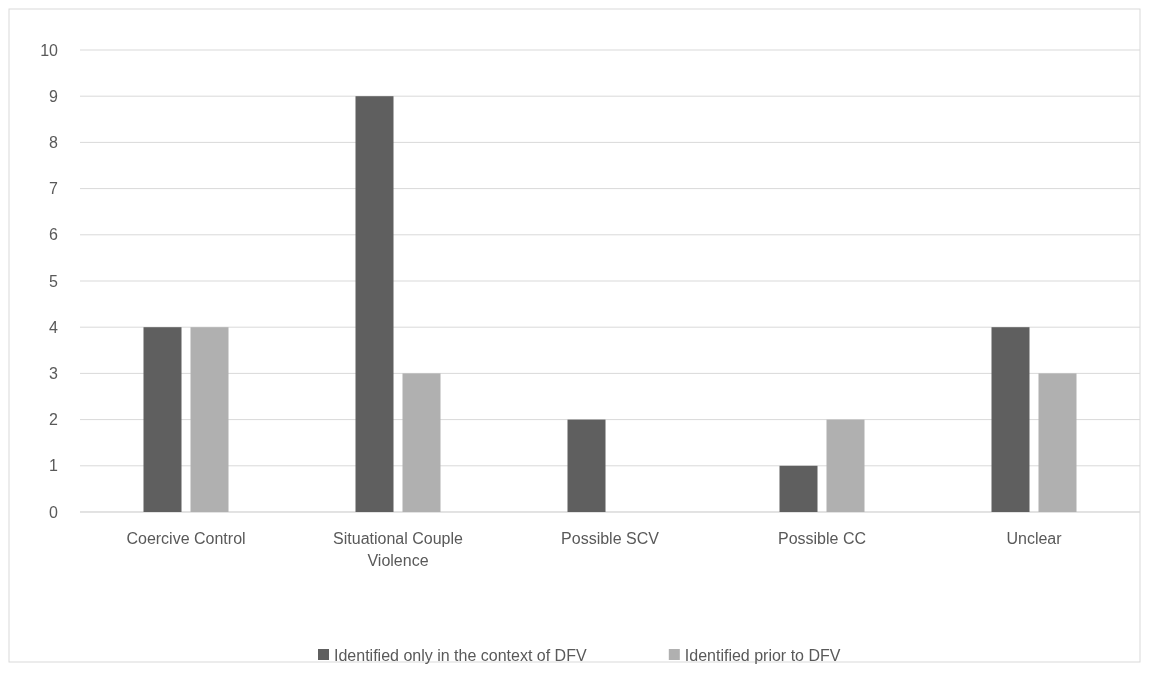 The width and height of the screenshot is (1149, 677). I want to click on legend-label: Identified only in the context of DFV, so click(460, 655).